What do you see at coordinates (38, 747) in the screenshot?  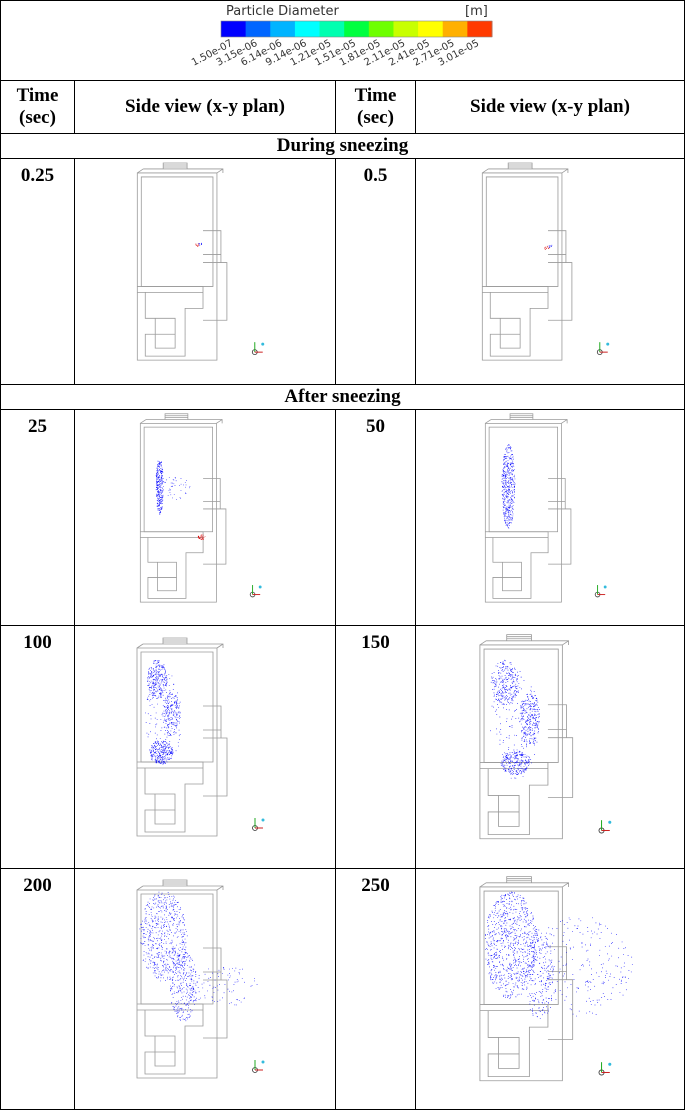 I see `time-cell: 100` at bounding box center [38, 747].